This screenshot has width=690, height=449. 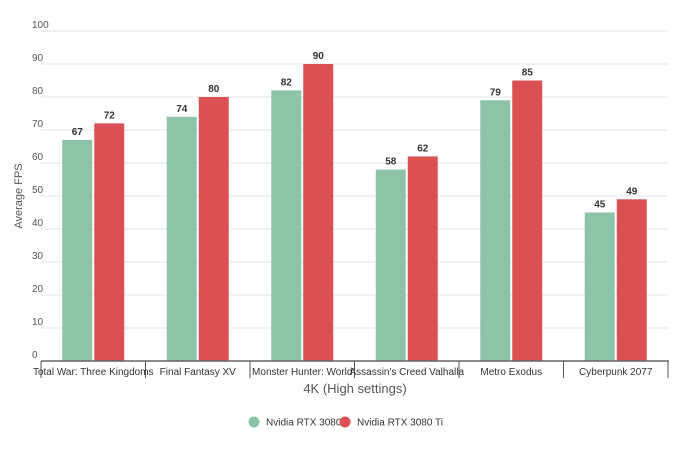 What do you see at coordinates (632, 191) in the screenshot?
I see `data-label: 49` at bounding box center [632, 191].